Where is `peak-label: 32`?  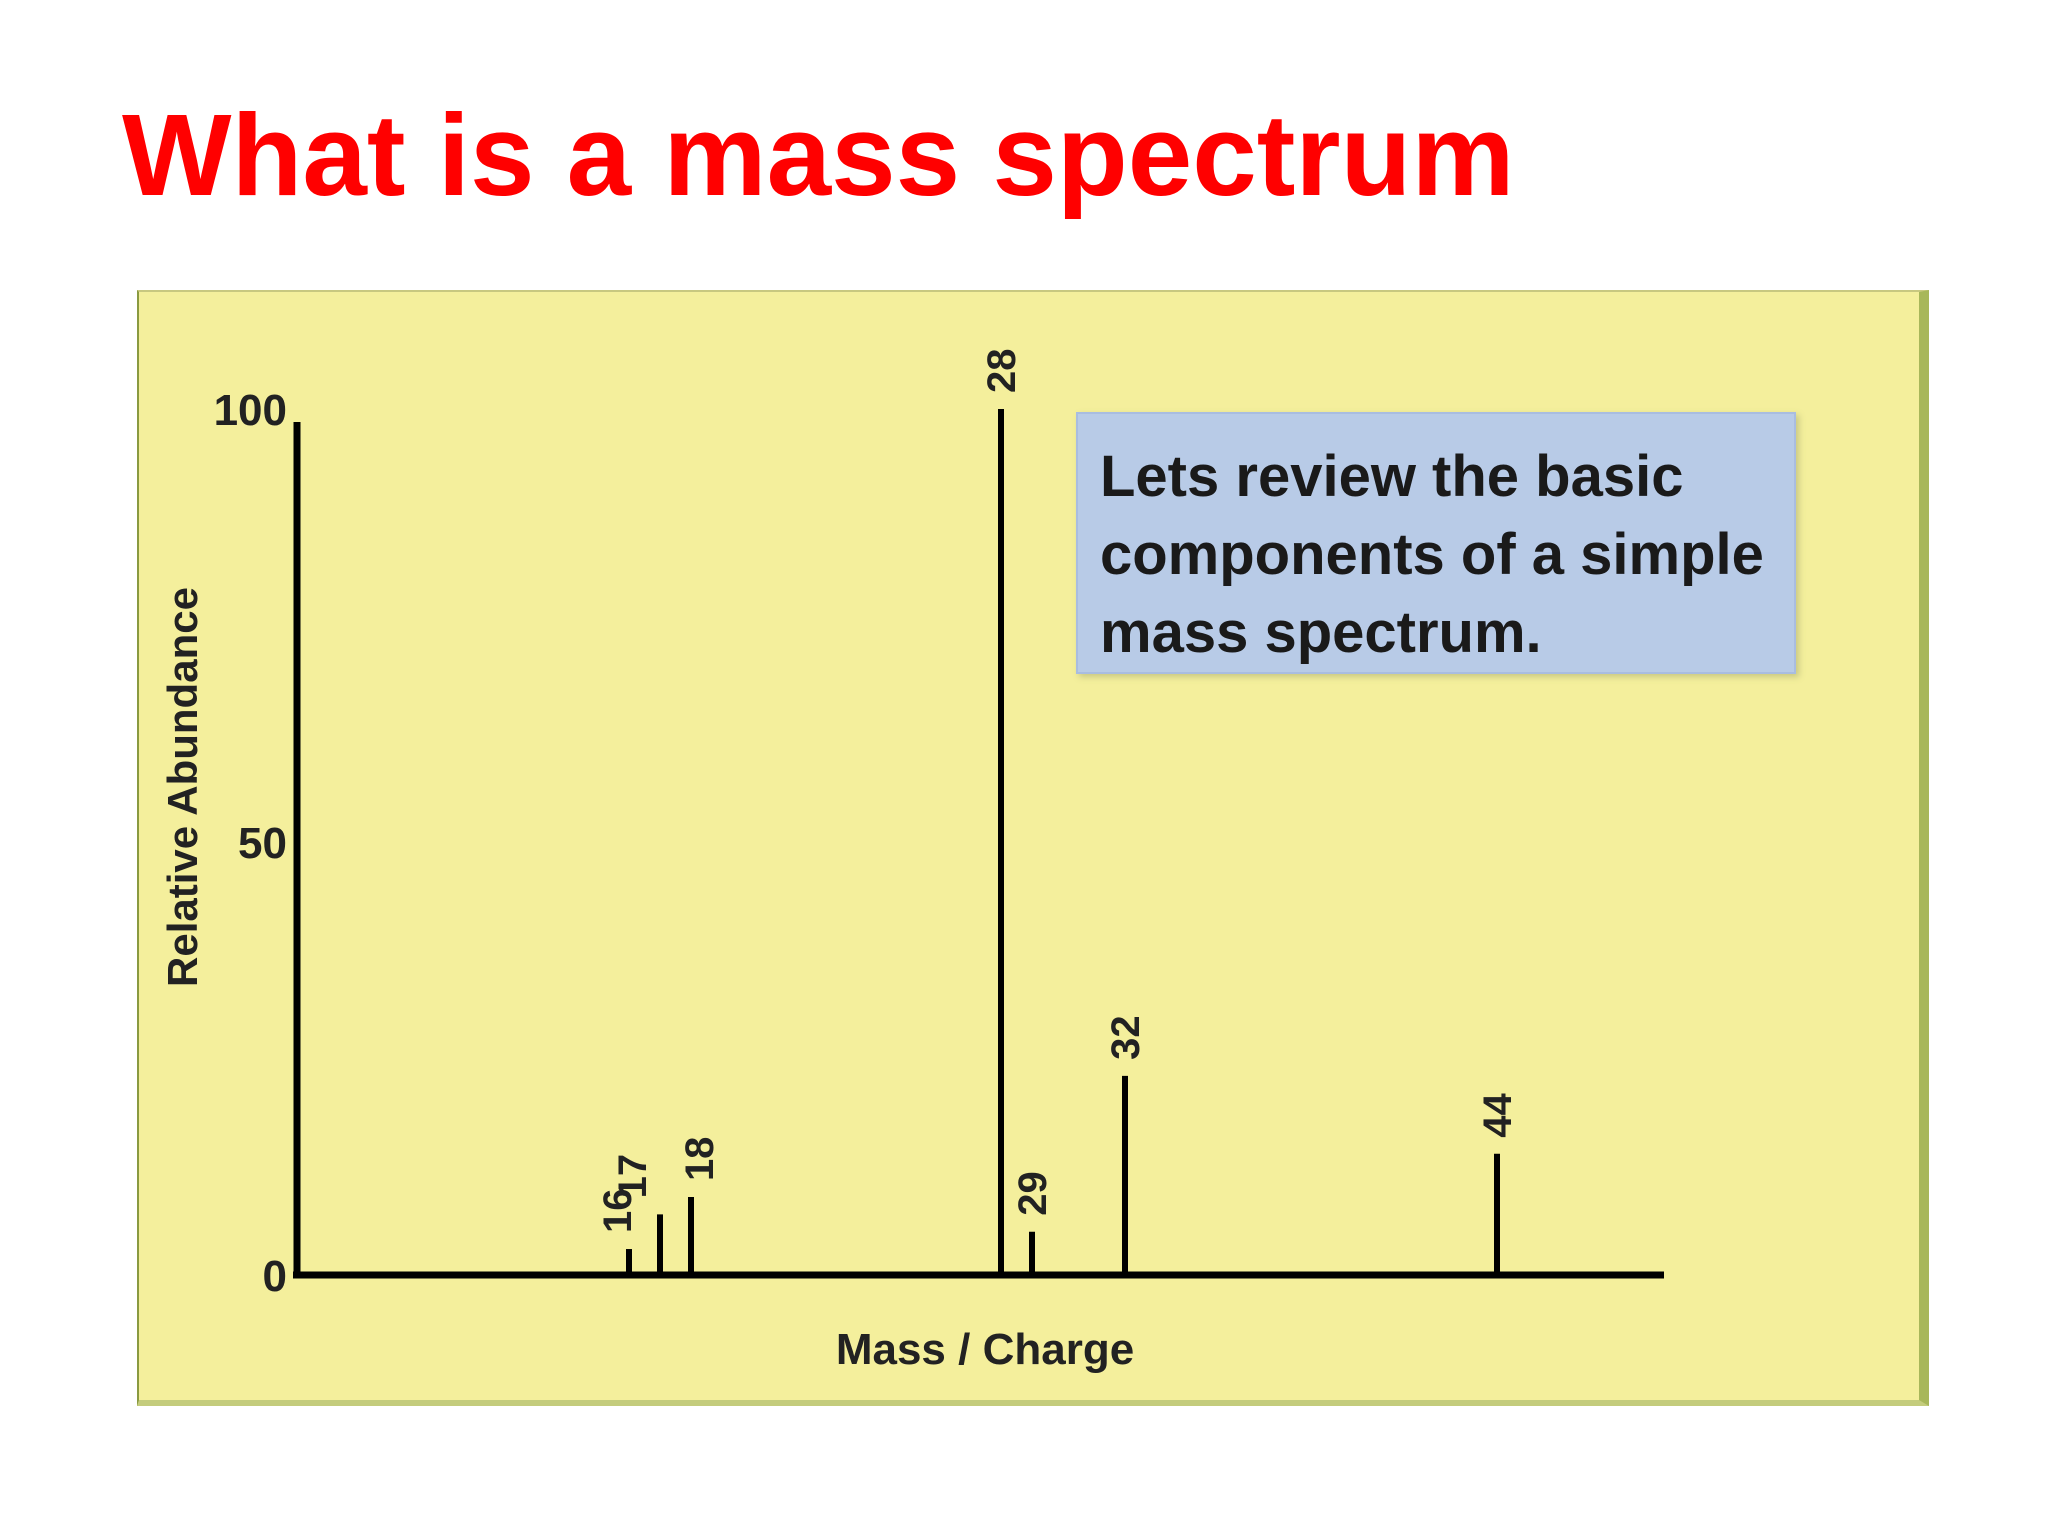
peak-label: 32 is located at coordinates (1126, 1037).